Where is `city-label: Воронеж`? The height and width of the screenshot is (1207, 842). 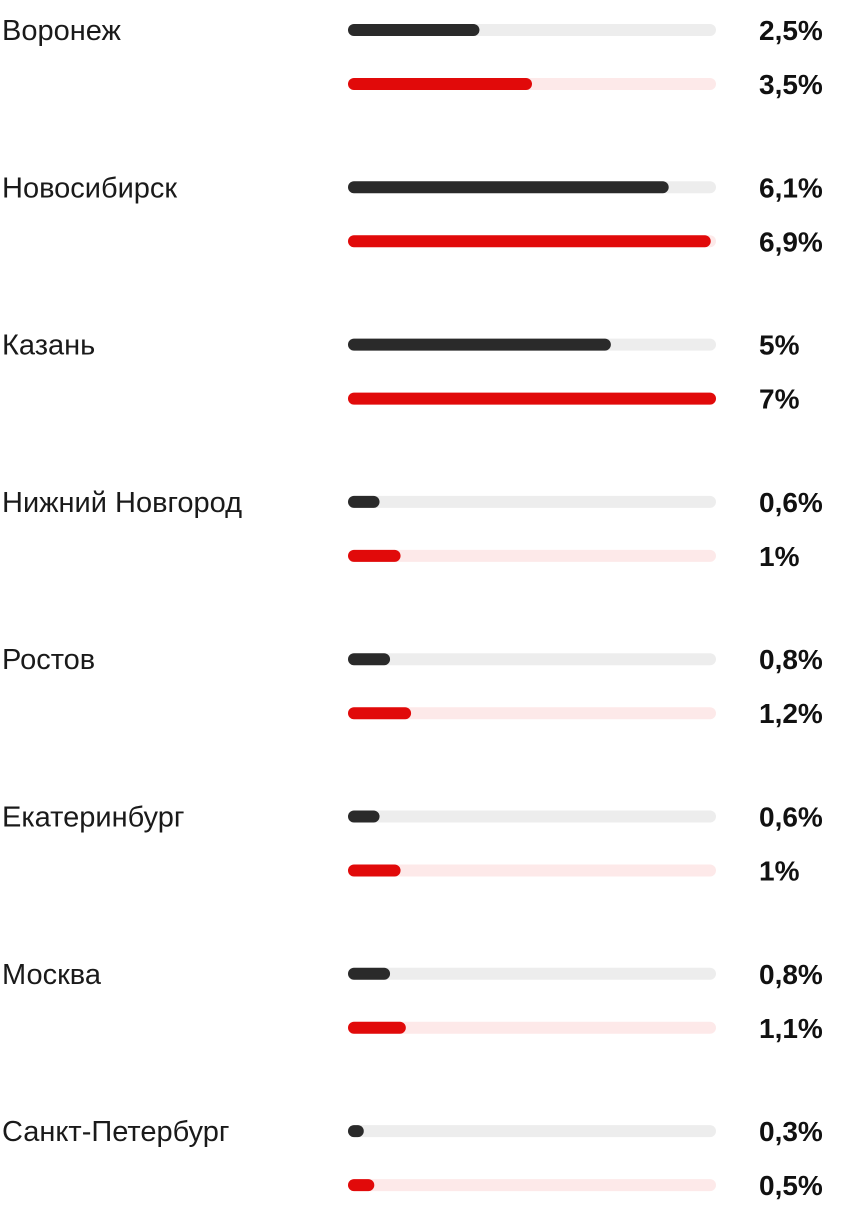 city-label: Воронеж is located at coordinates (62, 31).